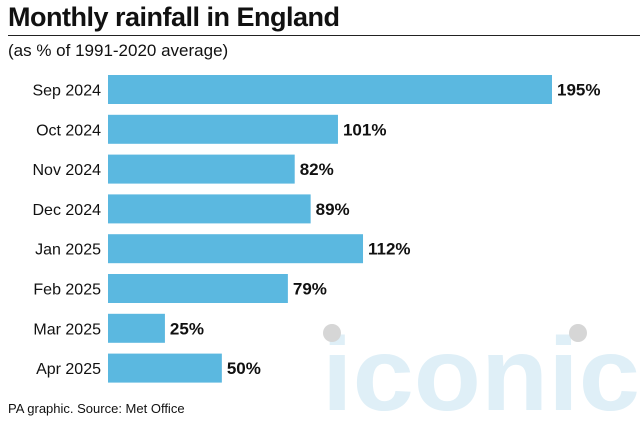 The image size is (640, 422). I want to click on watermark-dot-right, so click(578, 333).